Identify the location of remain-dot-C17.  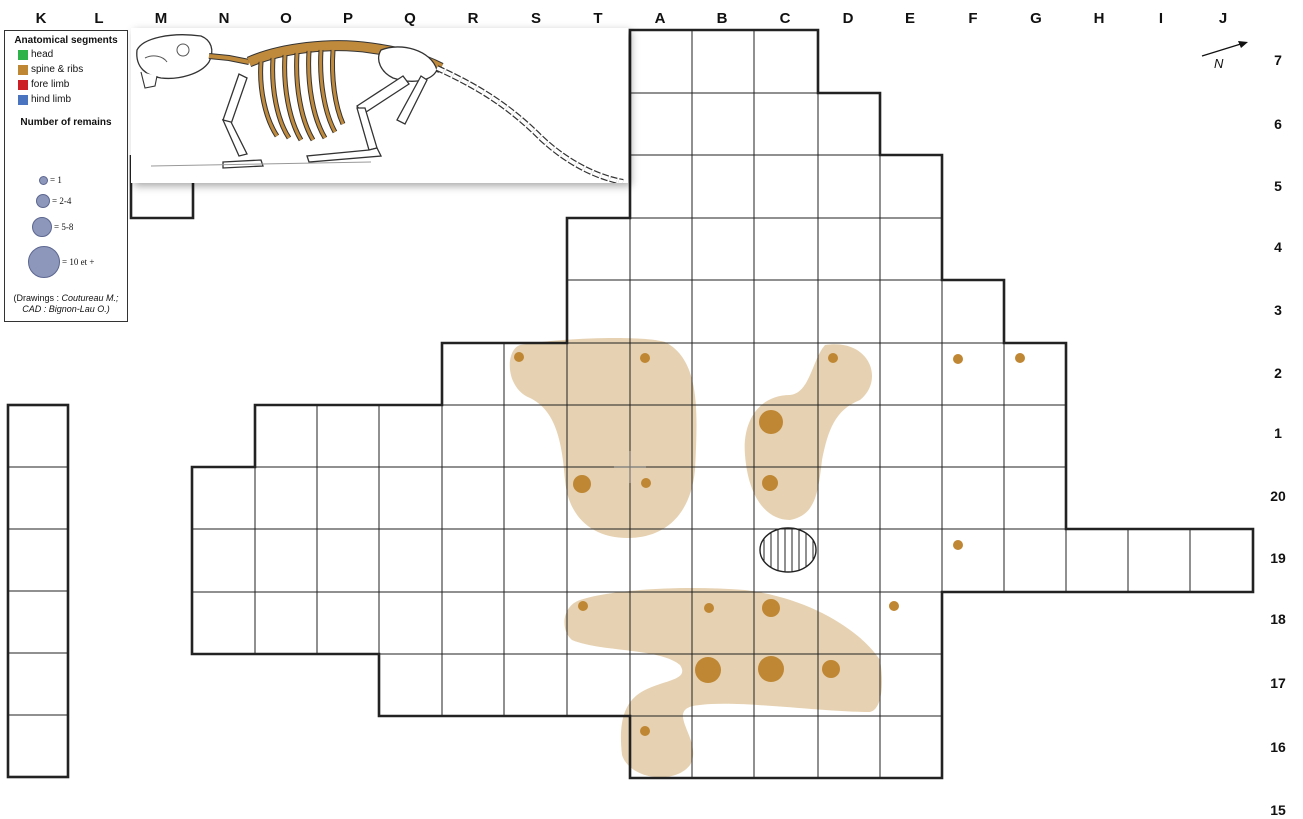
(771, 669).